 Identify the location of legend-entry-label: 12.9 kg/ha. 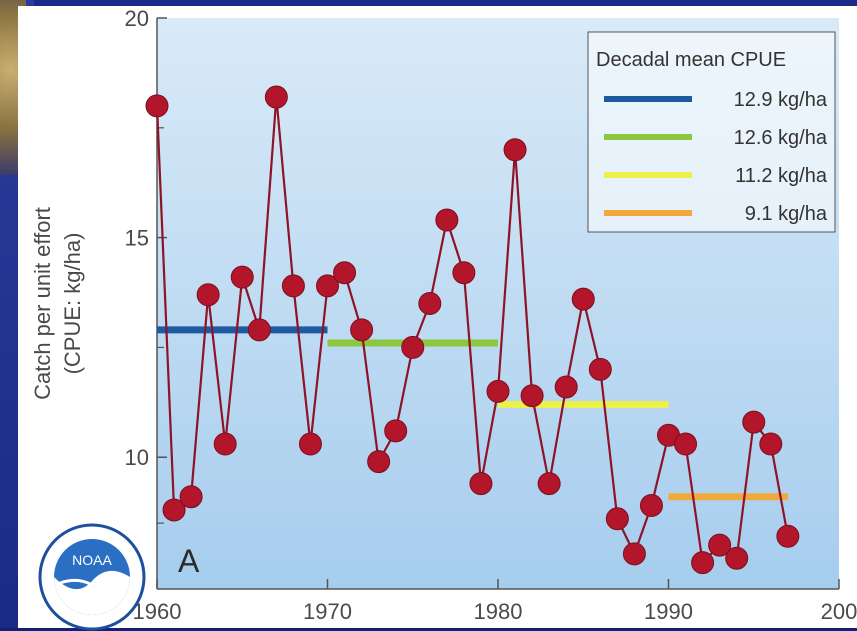
(781, 100).